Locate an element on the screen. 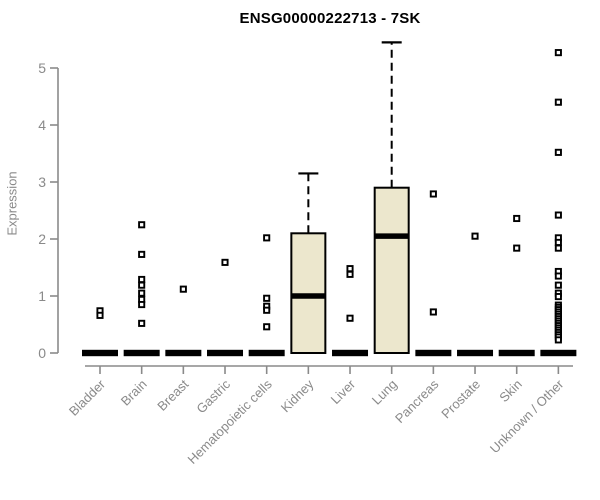 The width and height of the screenshot is (600, 500). x-category-label: Unknown / Other is located at coordinates (527, 416).